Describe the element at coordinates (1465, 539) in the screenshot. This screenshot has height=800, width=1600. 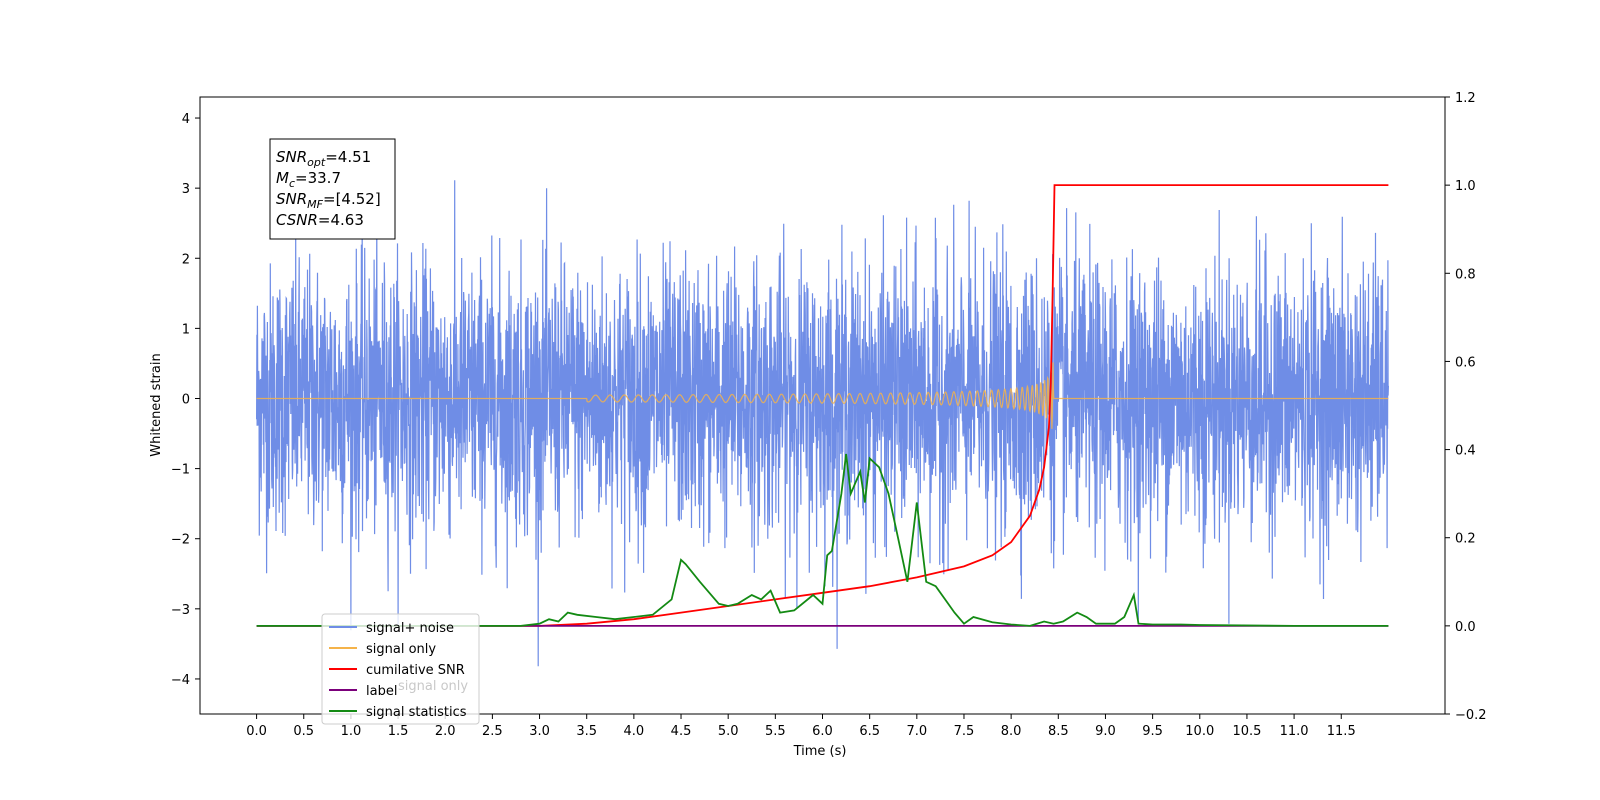
I see `y-tick-label-right: 0.2` at that location.